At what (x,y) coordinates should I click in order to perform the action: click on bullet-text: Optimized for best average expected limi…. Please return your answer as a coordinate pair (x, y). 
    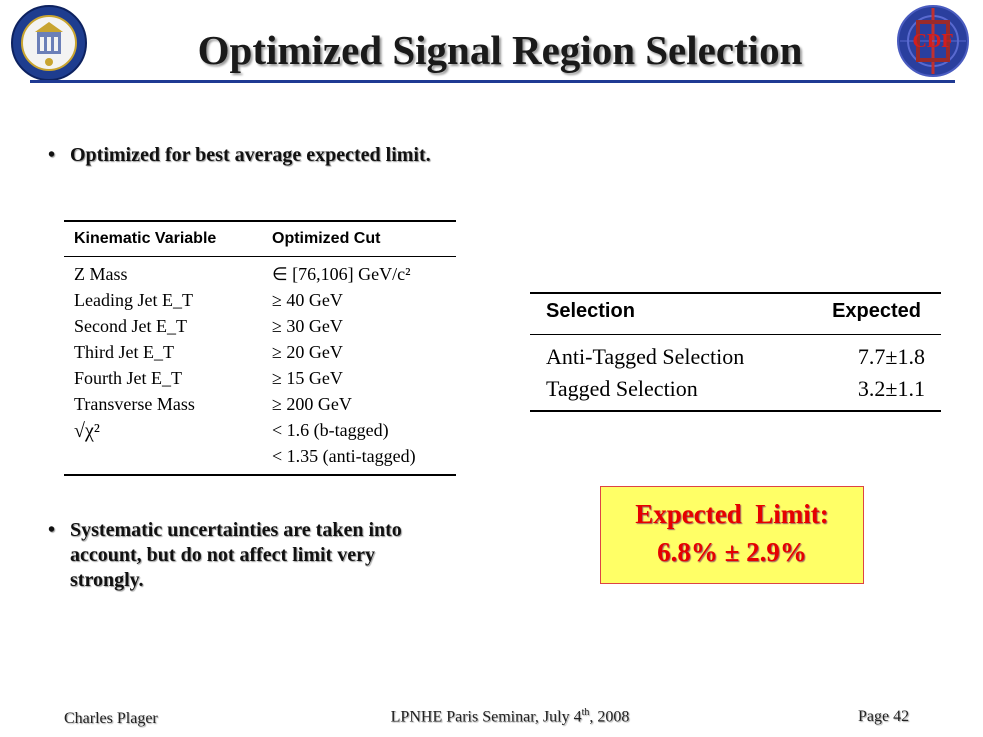
    Looking at the image, I should click on (250, 155).